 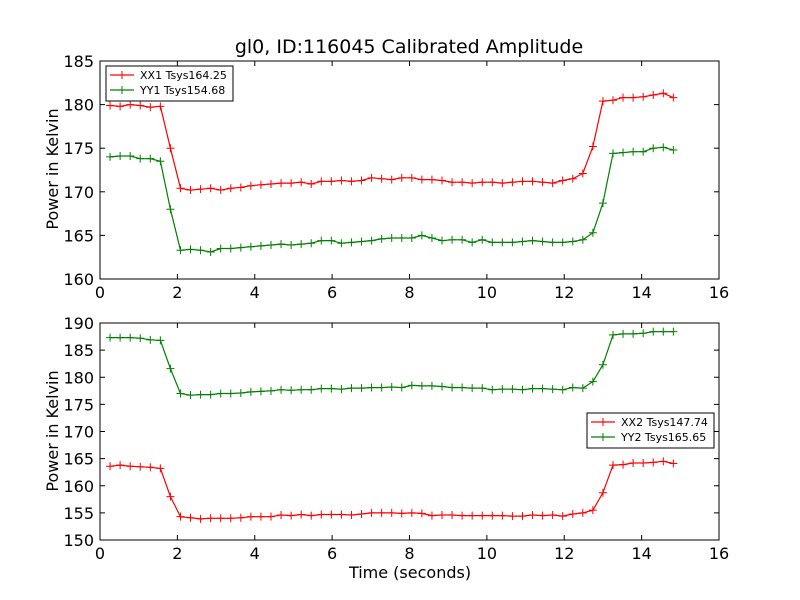 I want to click on bottom-x-tick-label: 14, so click(x=641, y=553).